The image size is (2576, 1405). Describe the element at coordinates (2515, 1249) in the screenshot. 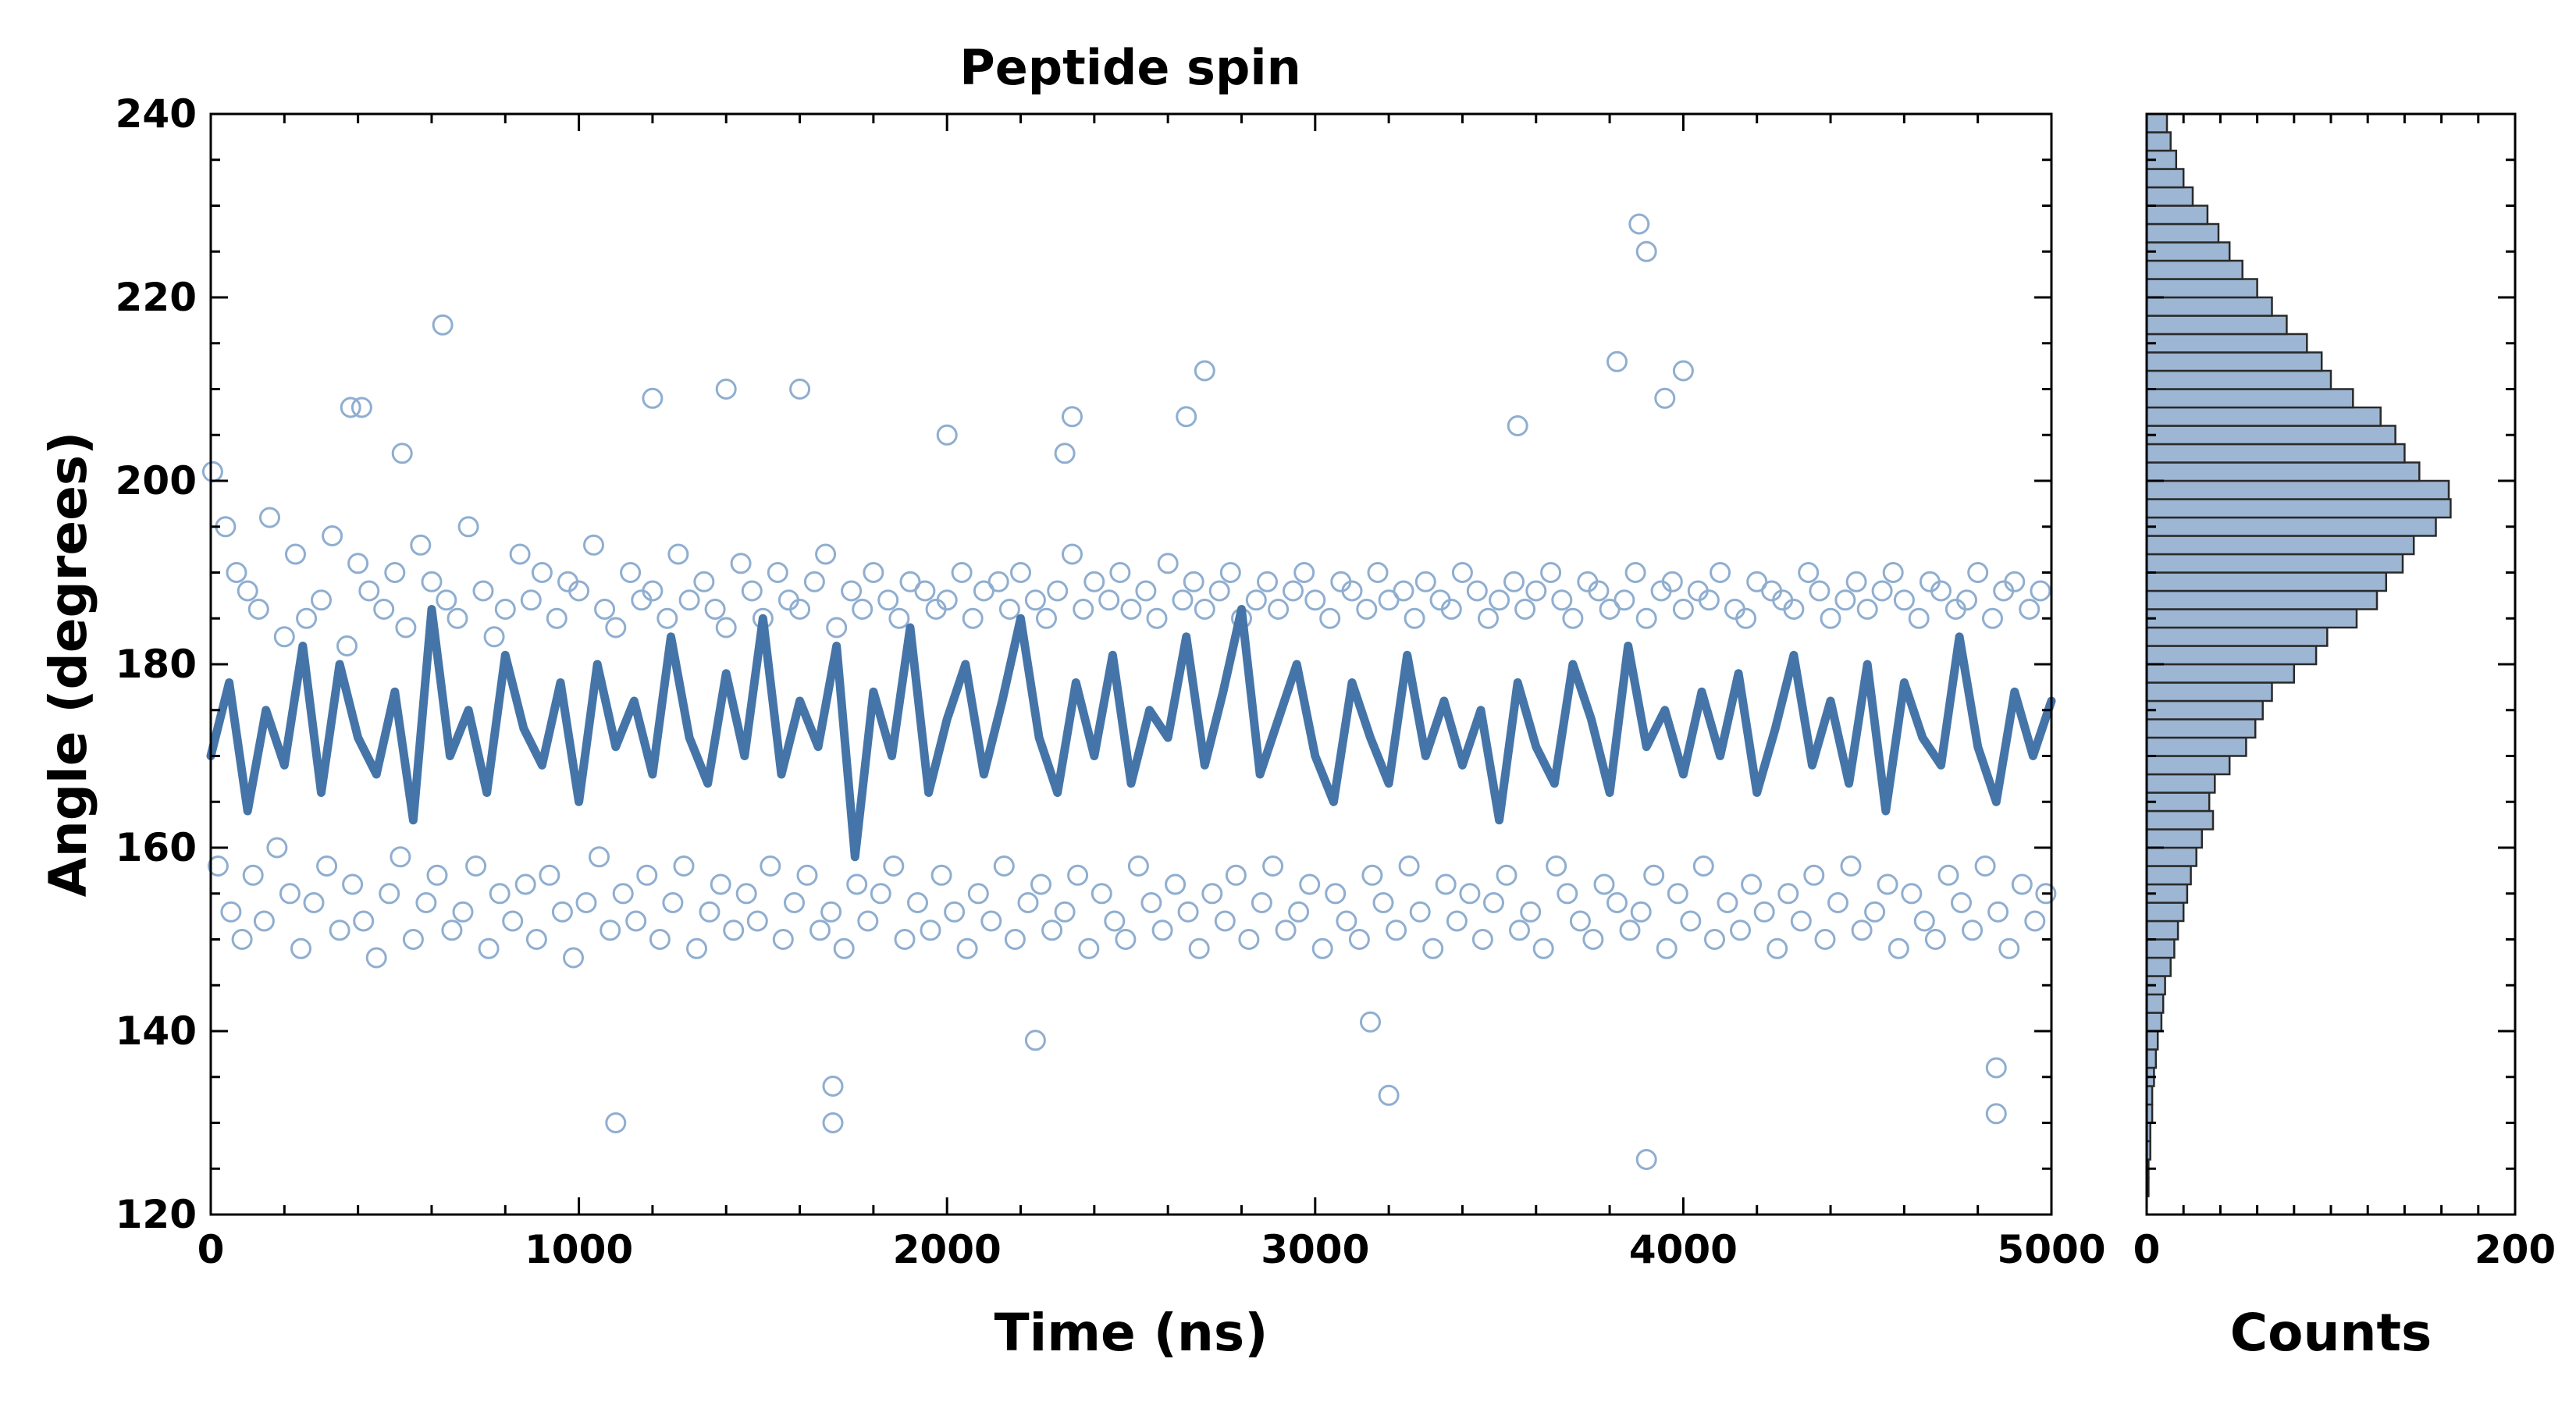

I see `hist-x-tick-label: 200` at that location.